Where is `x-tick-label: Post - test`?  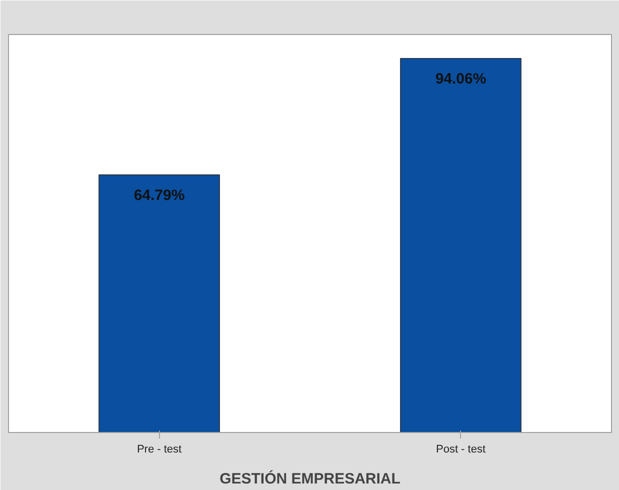 x-tick-label: Post - test is located at coordinates (461, 450).